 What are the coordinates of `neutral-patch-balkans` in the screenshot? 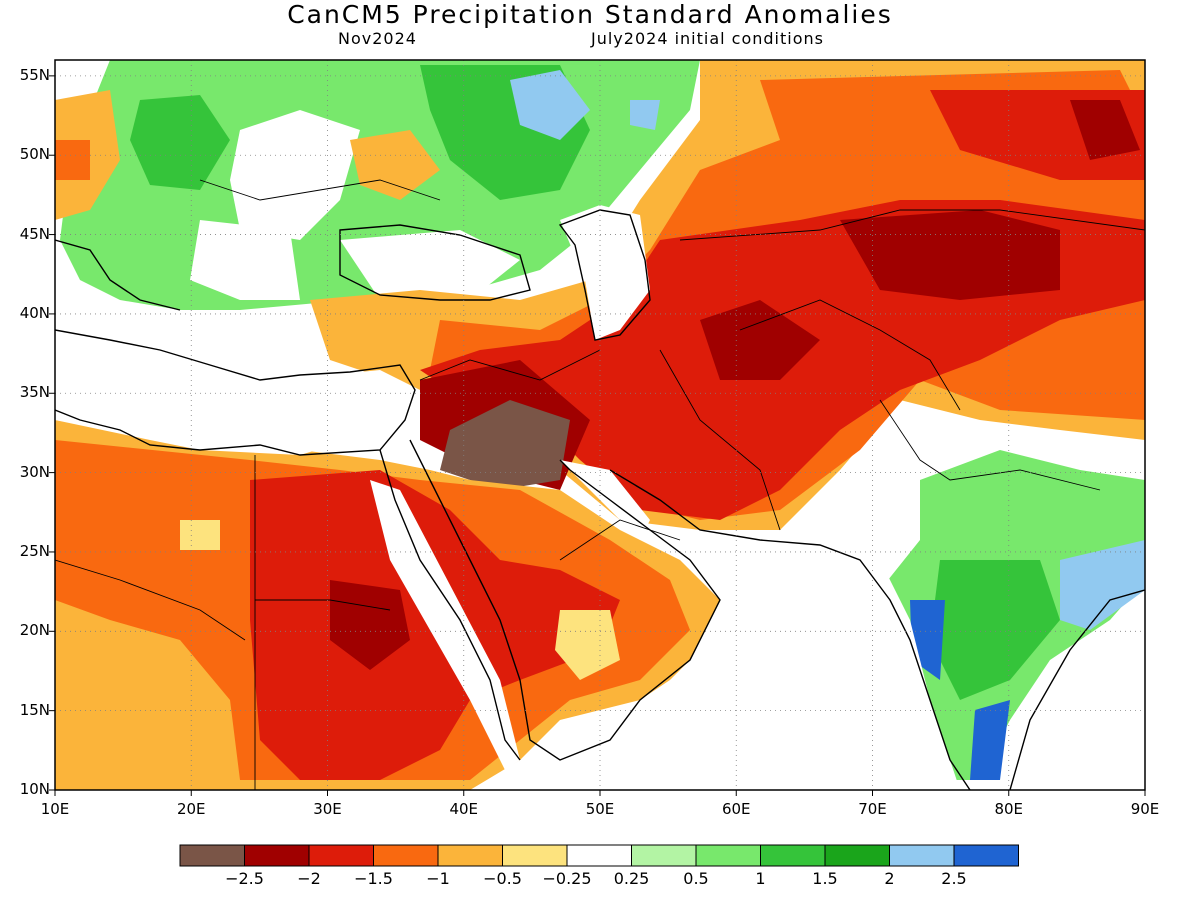 It's located at (295, 175).